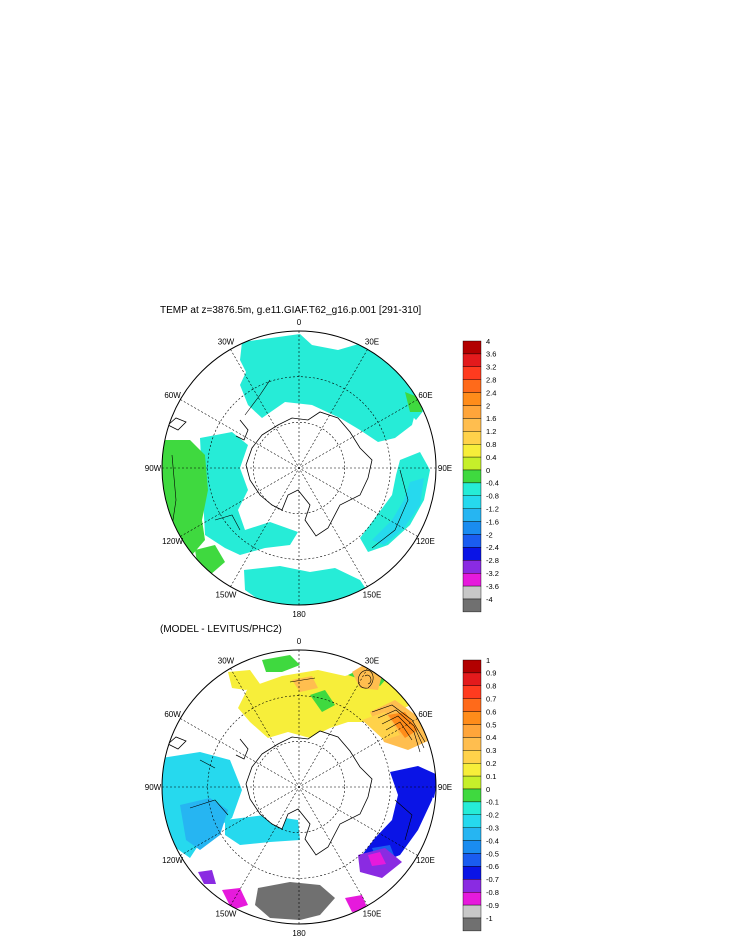 The height and width of the screenshot is (945, 733). Describe the element at coordinates (489, 918) in the screenshot. I see `colorbar-label: -1` at that location.